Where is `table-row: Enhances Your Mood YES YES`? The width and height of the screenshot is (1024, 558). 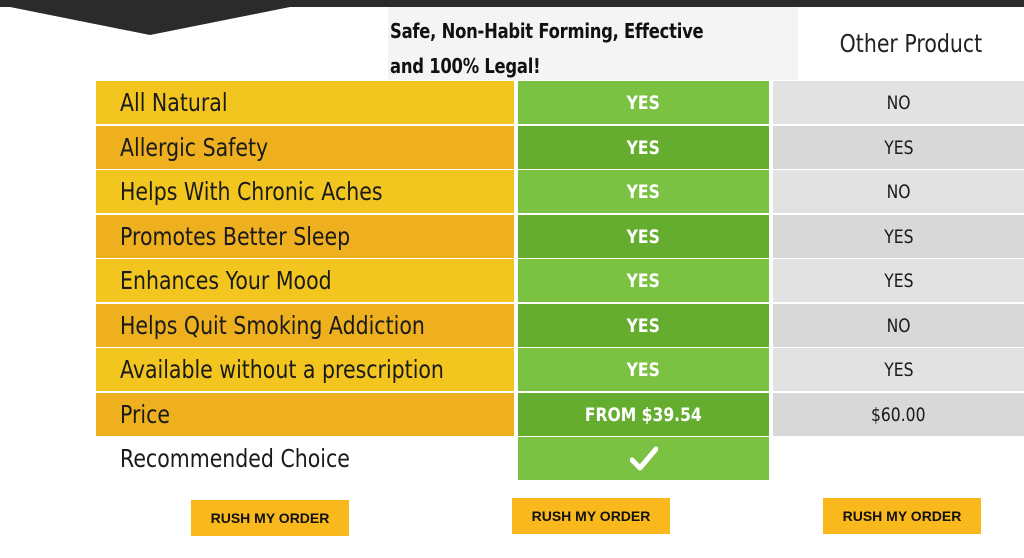 table-row: Enhances Your Mood YES YES is located at coordinates (560, 280).